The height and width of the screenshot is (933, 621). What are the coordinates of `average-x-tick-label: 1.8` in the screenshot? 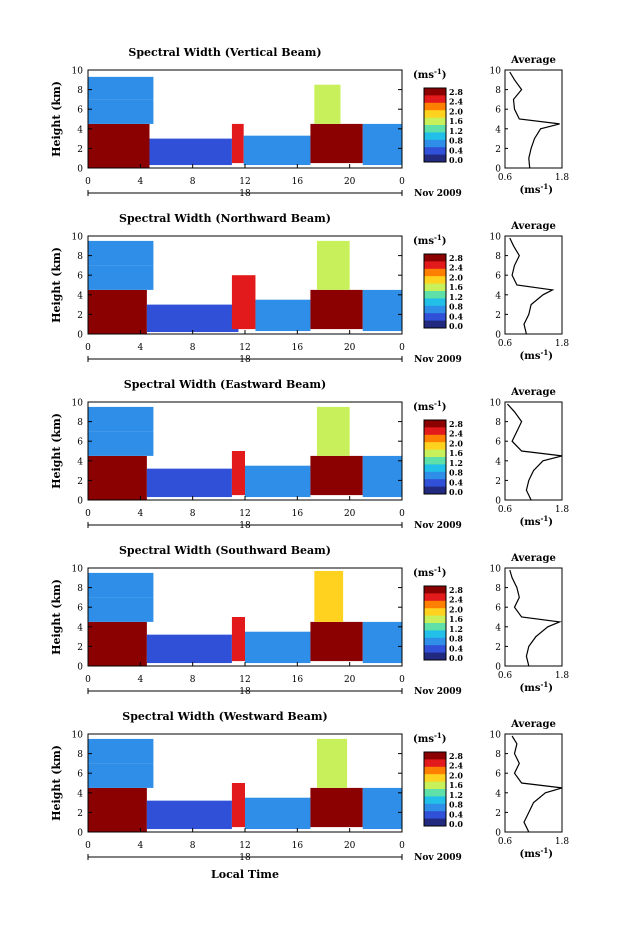 It's located at (562, 344).